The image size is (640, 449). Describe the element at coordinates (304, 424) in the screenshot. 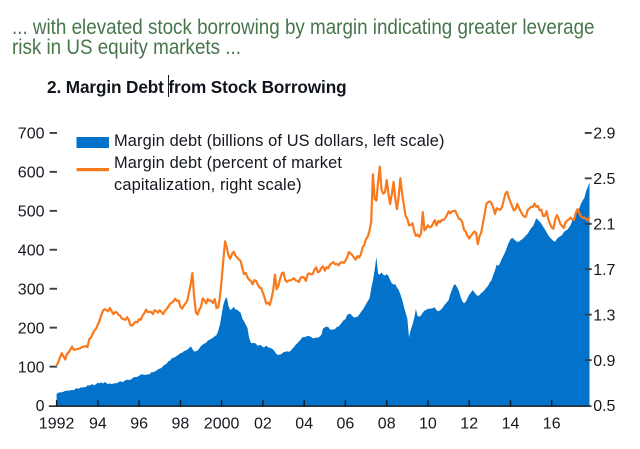

I see `svg-text: 04` at that location.